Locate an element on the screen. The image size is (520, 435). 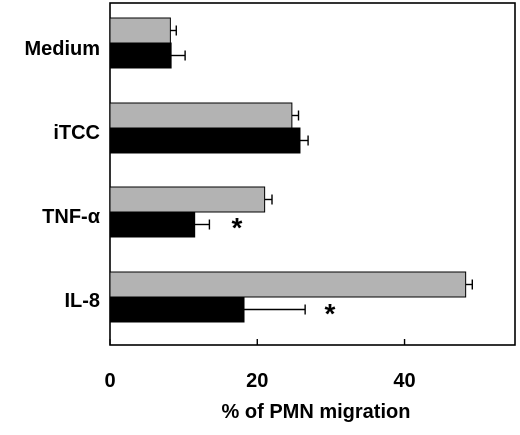
category-label-0: Medium is located at coordinates (62, 49).